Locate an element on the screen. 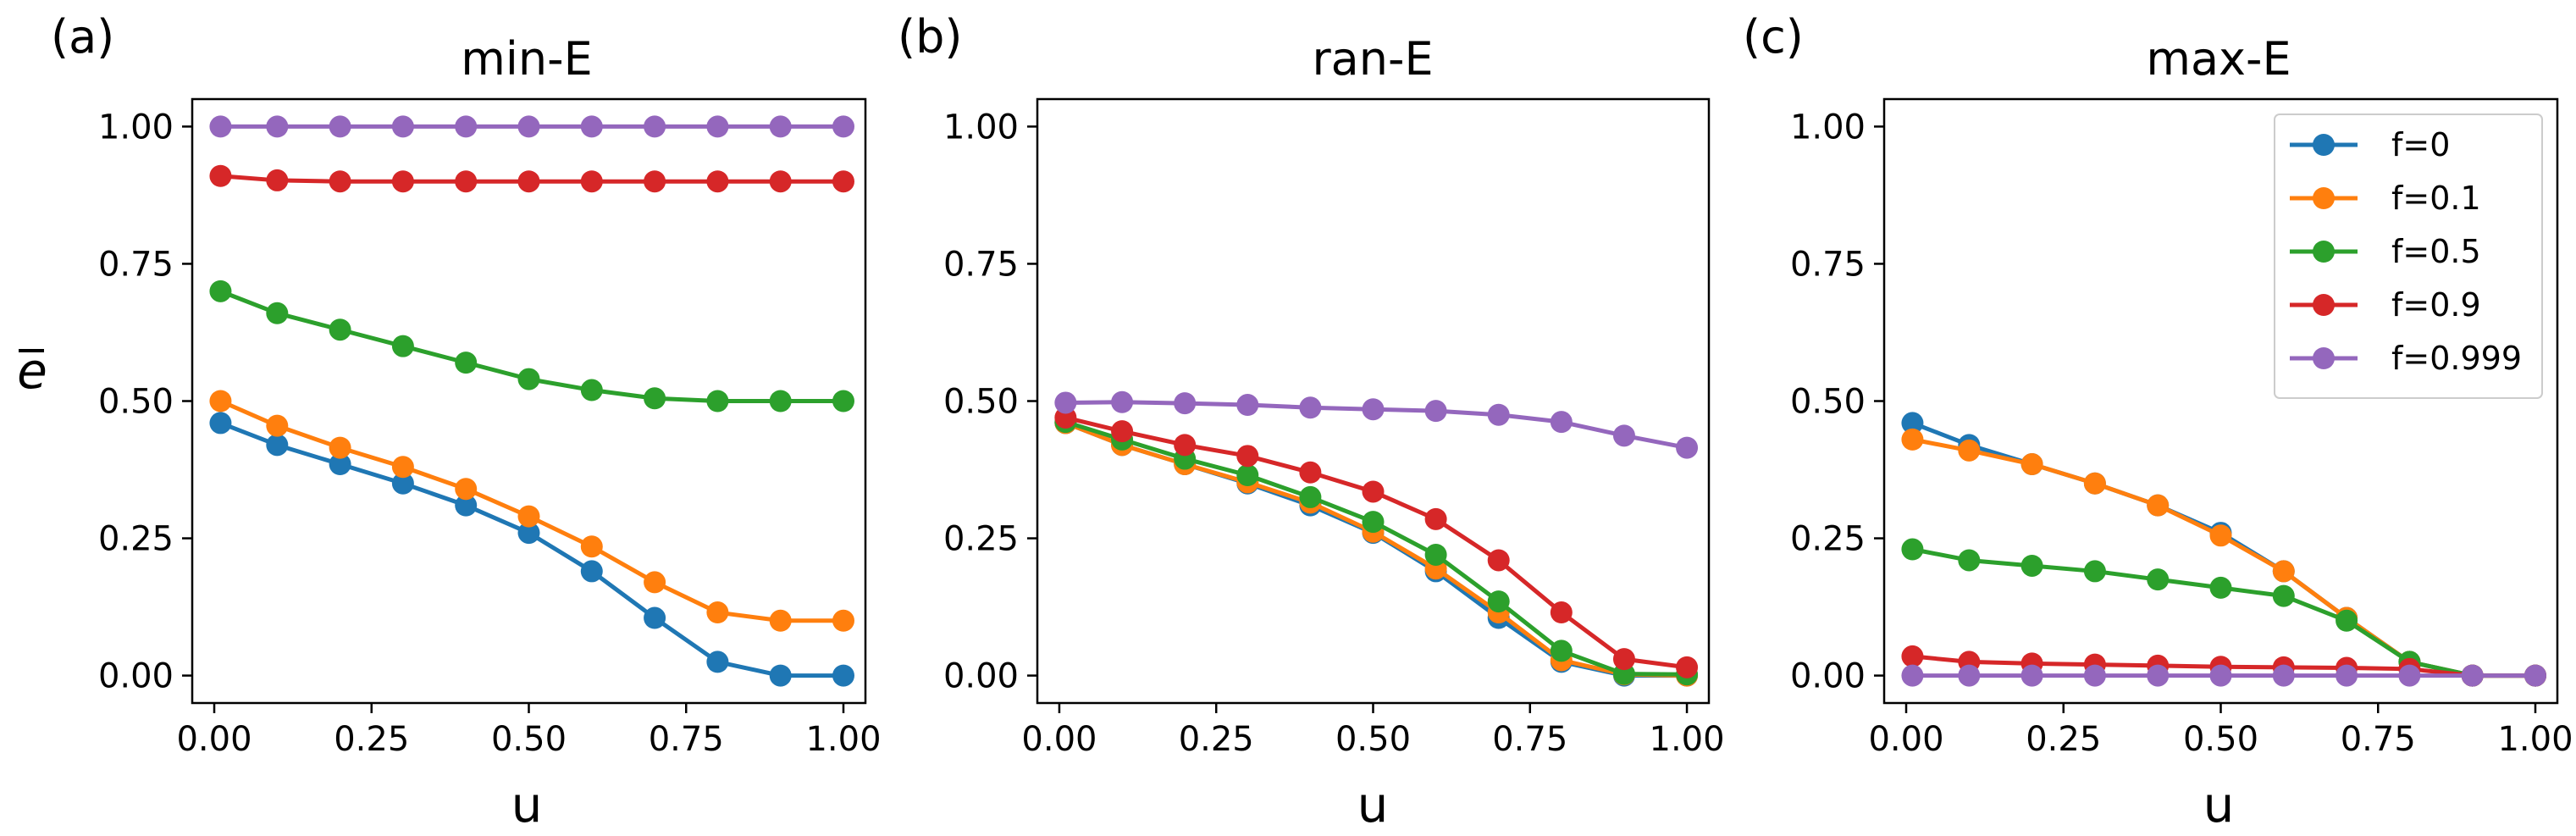  panel-b-title: ran-E is located at coordinates (1372, 59).